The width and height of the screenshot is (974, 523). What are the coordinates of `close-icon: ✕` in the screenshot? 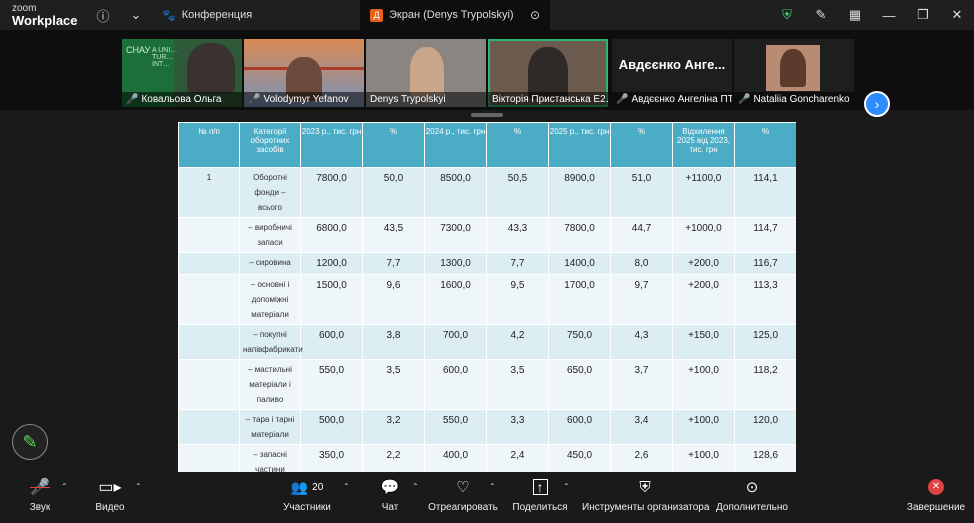 It's located at (957, 14).